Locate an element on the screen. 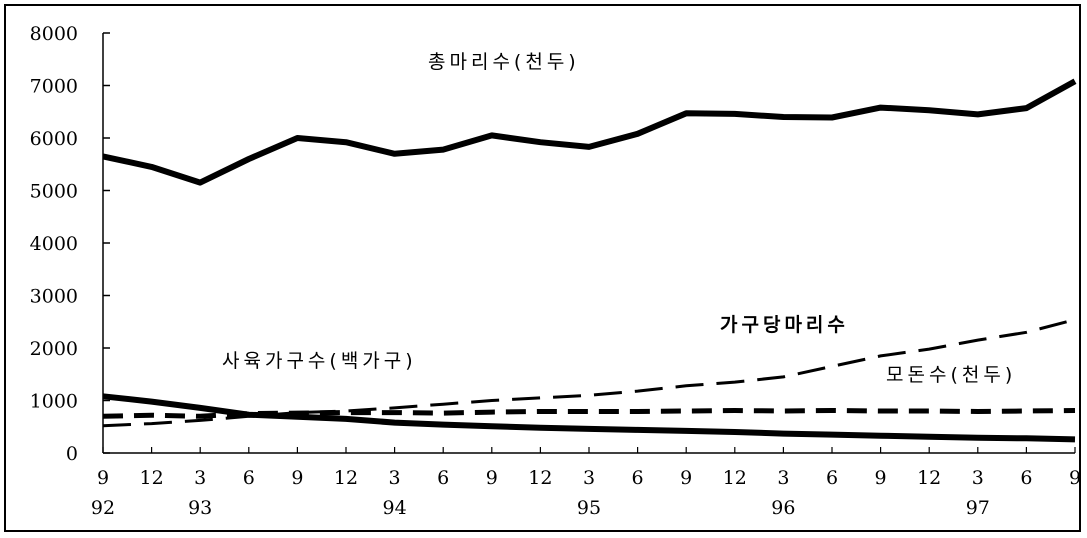 The width and height of the screenshot is (1087, 538). y-tick-label: 4000 is located at coordinates (54, 244).